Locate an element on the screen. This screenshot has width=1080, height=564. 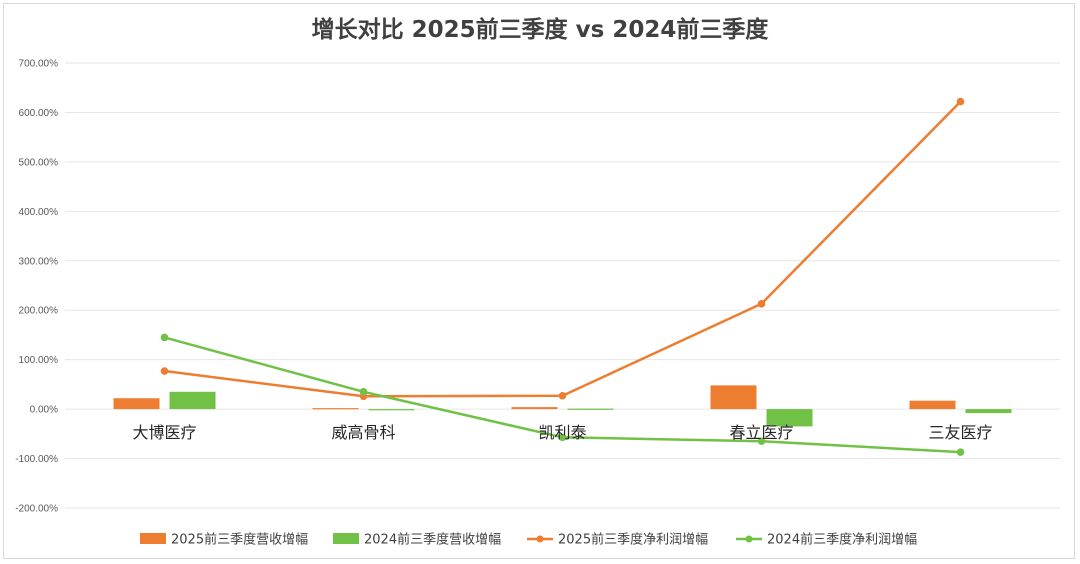
y-tick-label: 100.00% is located at coordinates (39, 360).